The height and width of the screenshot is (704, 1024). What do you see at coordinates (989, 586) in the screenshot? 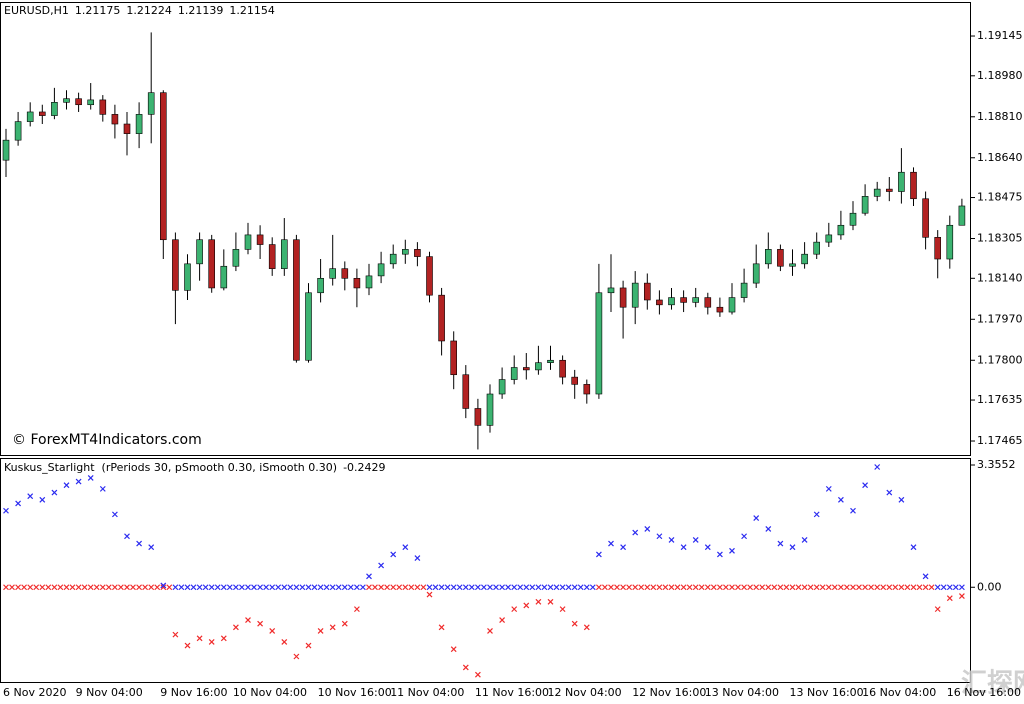
I see `y-tick-label: 0.00` at bounding box center [989, 586].